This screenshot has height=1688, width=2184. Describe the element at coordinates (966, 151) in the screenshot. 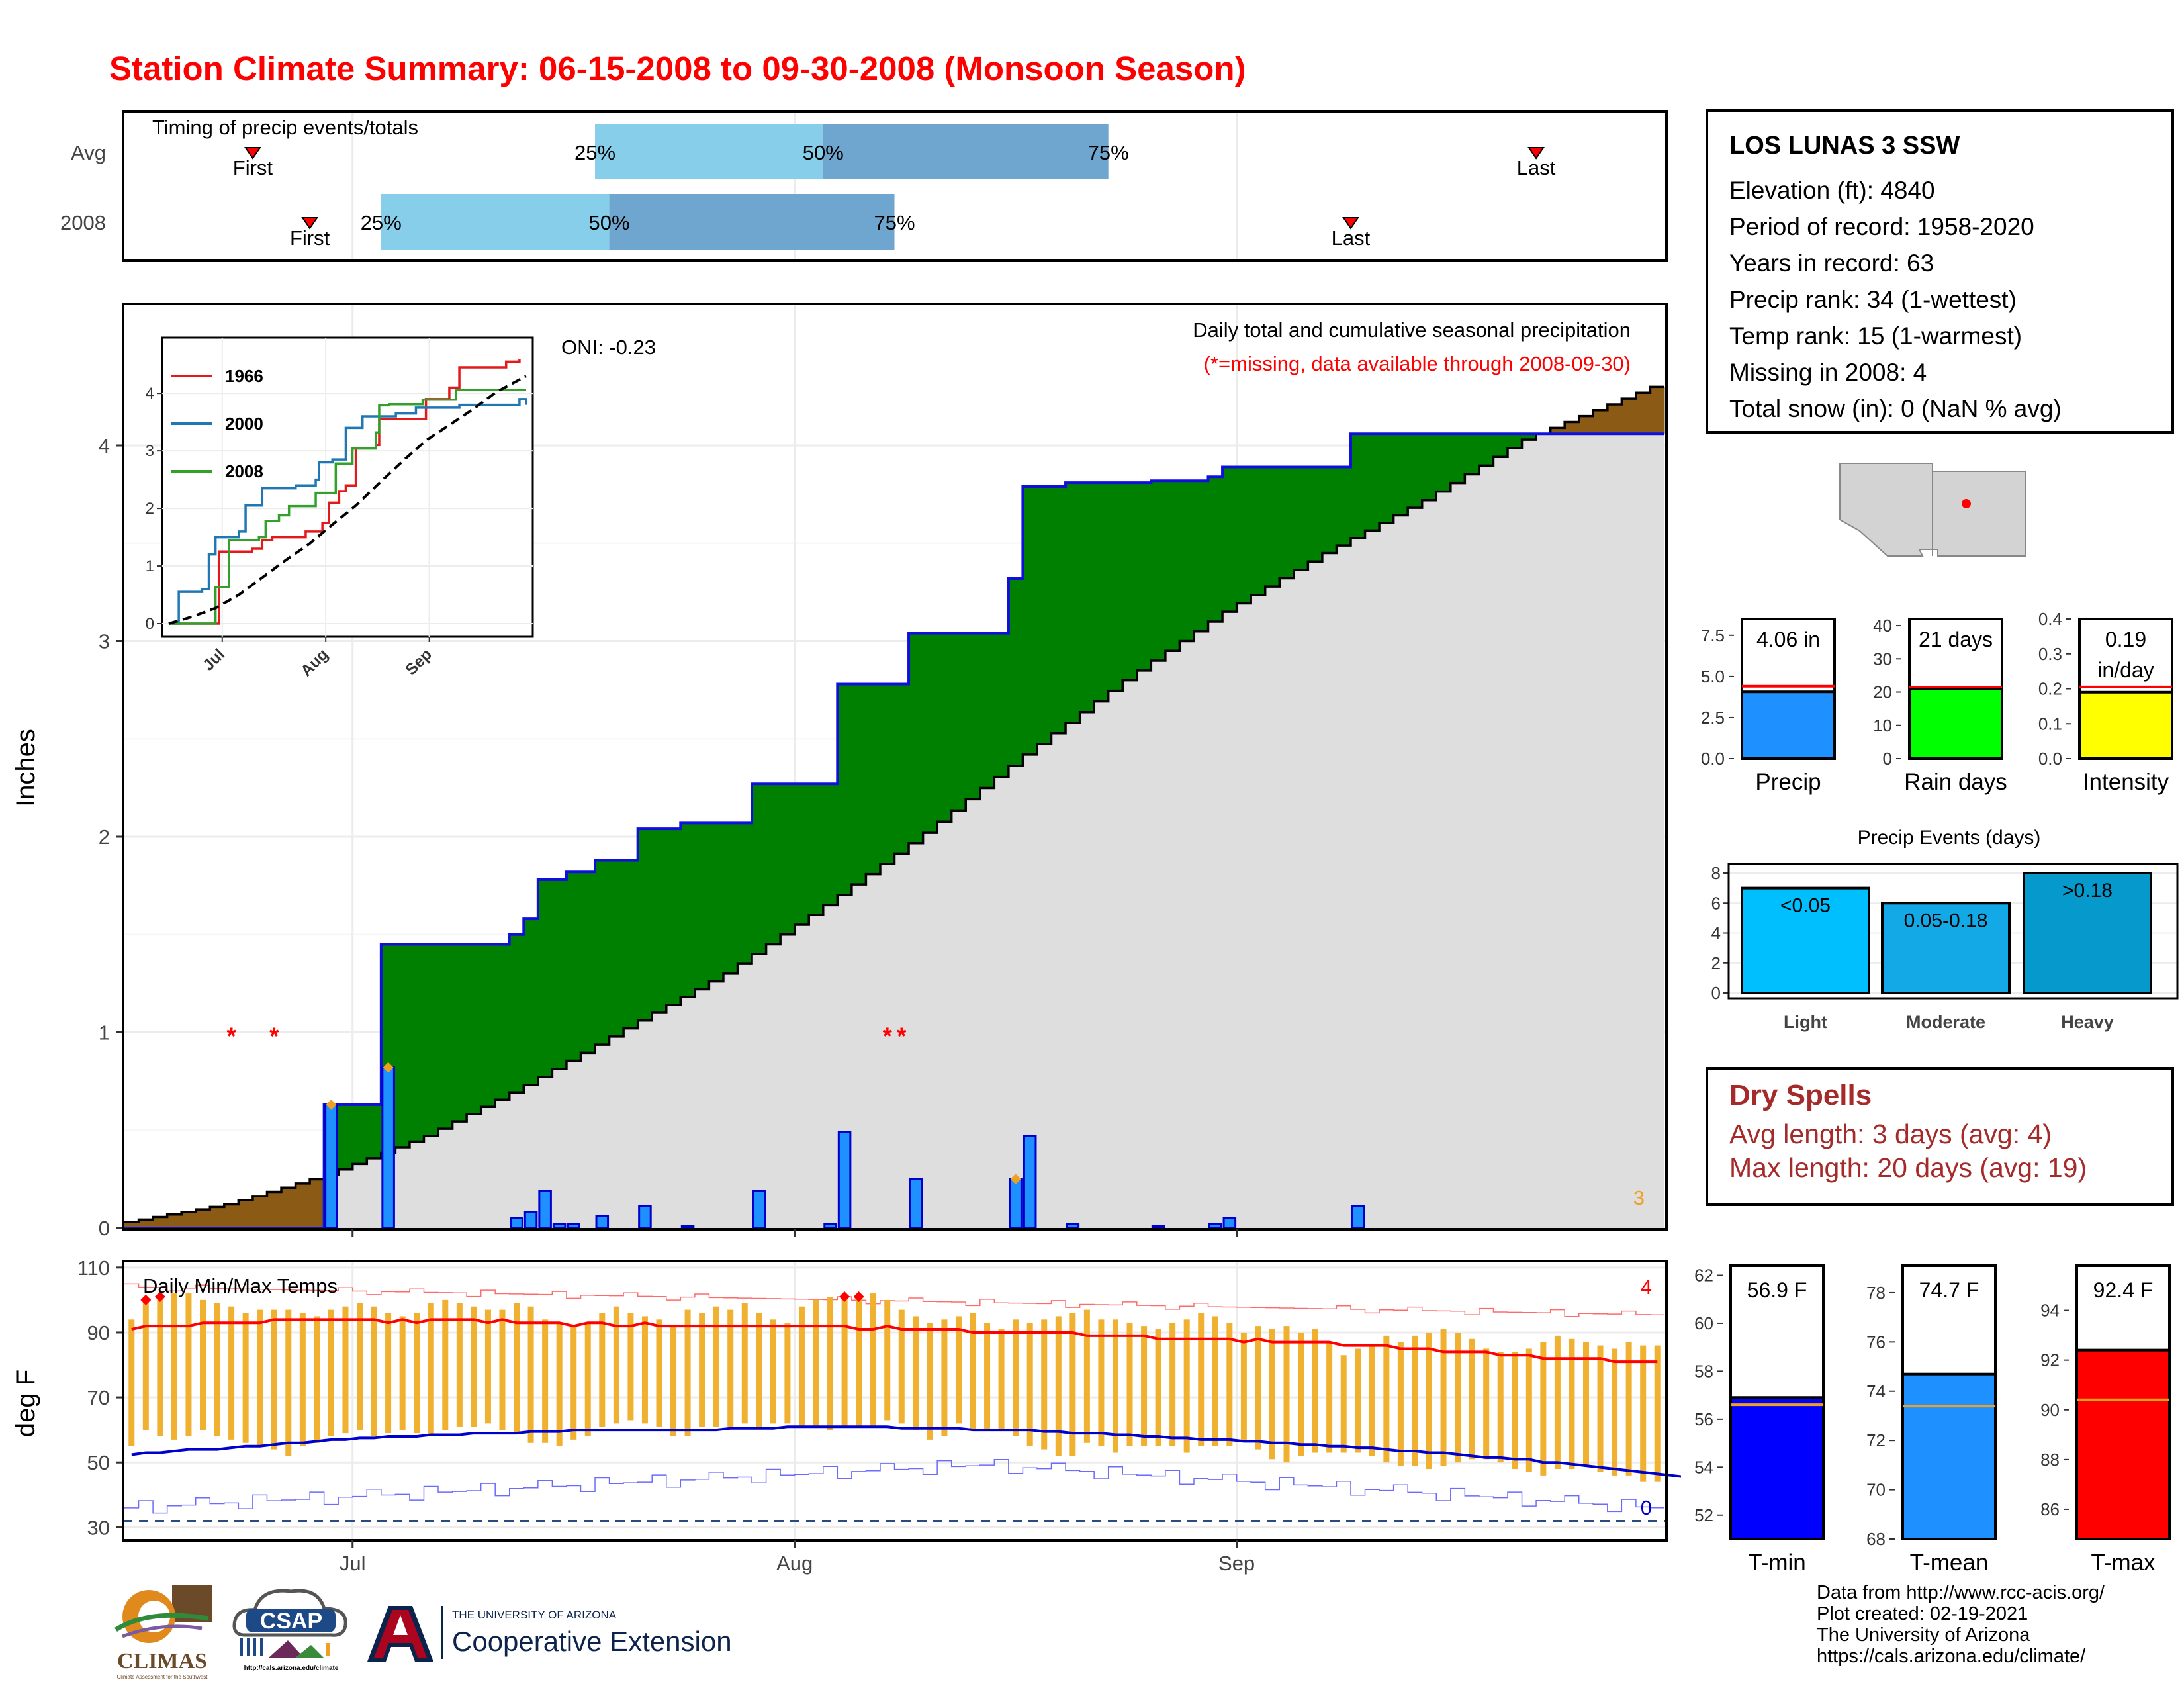

I see `quartile-bar-upper` at that location.